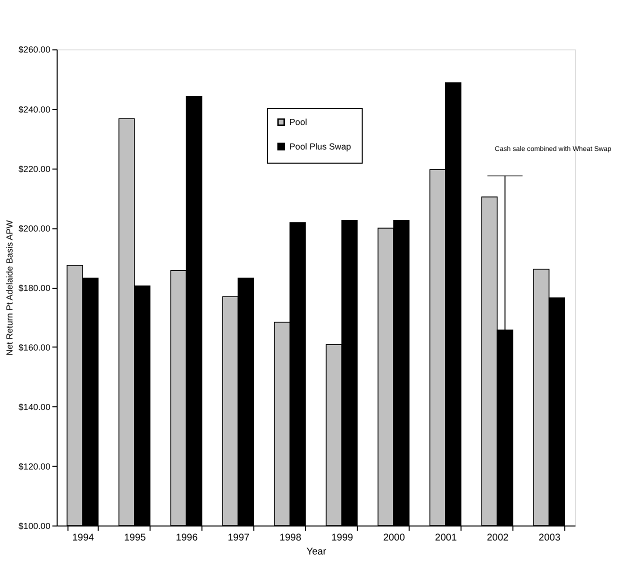 The image size is (617, 580). I want to click on x-tick-label: 1997, so click(239, 538).